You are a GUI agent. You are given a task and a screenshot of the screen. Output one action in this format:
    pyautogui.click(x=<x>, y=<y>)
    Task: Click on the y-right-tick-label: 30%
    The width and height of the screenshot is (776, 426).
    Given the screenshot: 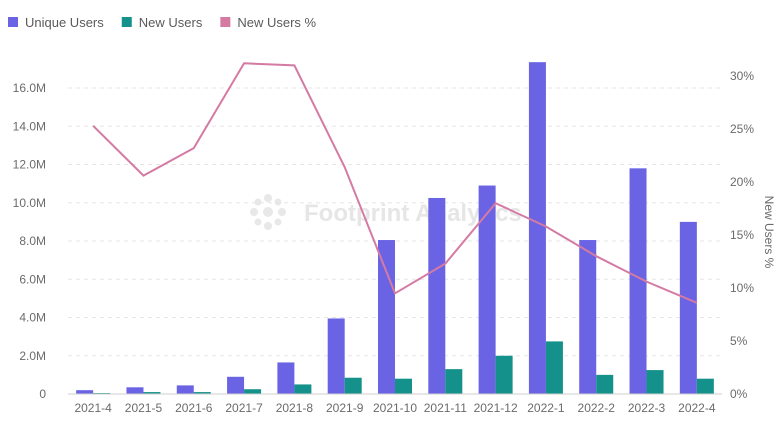 What is the action you would take?
    pyautogui.click(x=742, y=76)
    